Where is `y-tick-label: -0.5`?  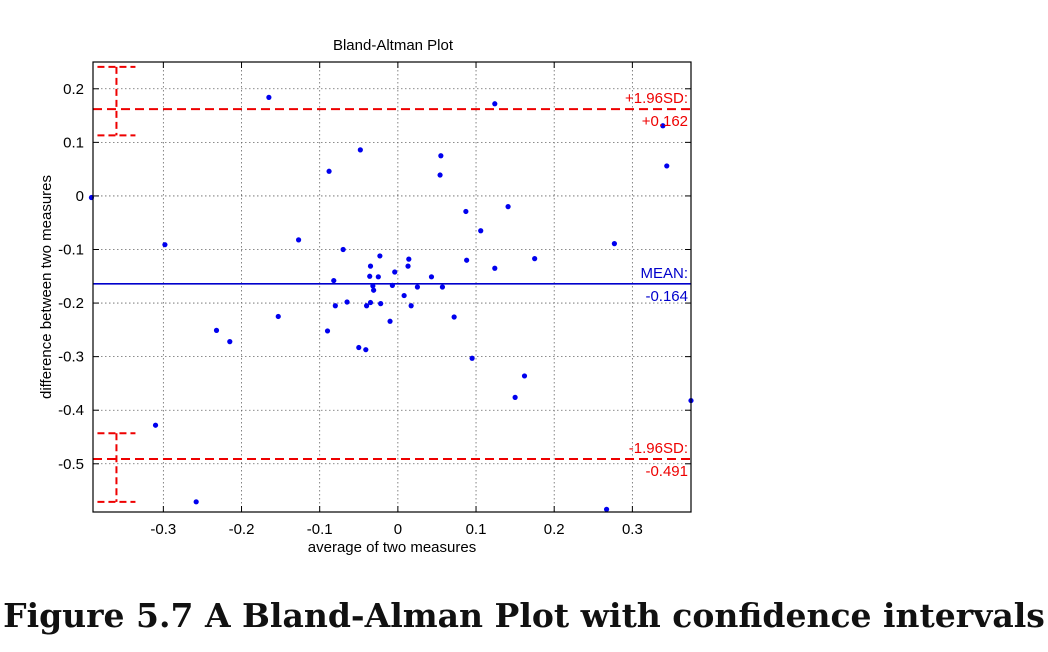 y-tick-label: -0.5 is located at coordinates (71, 464).